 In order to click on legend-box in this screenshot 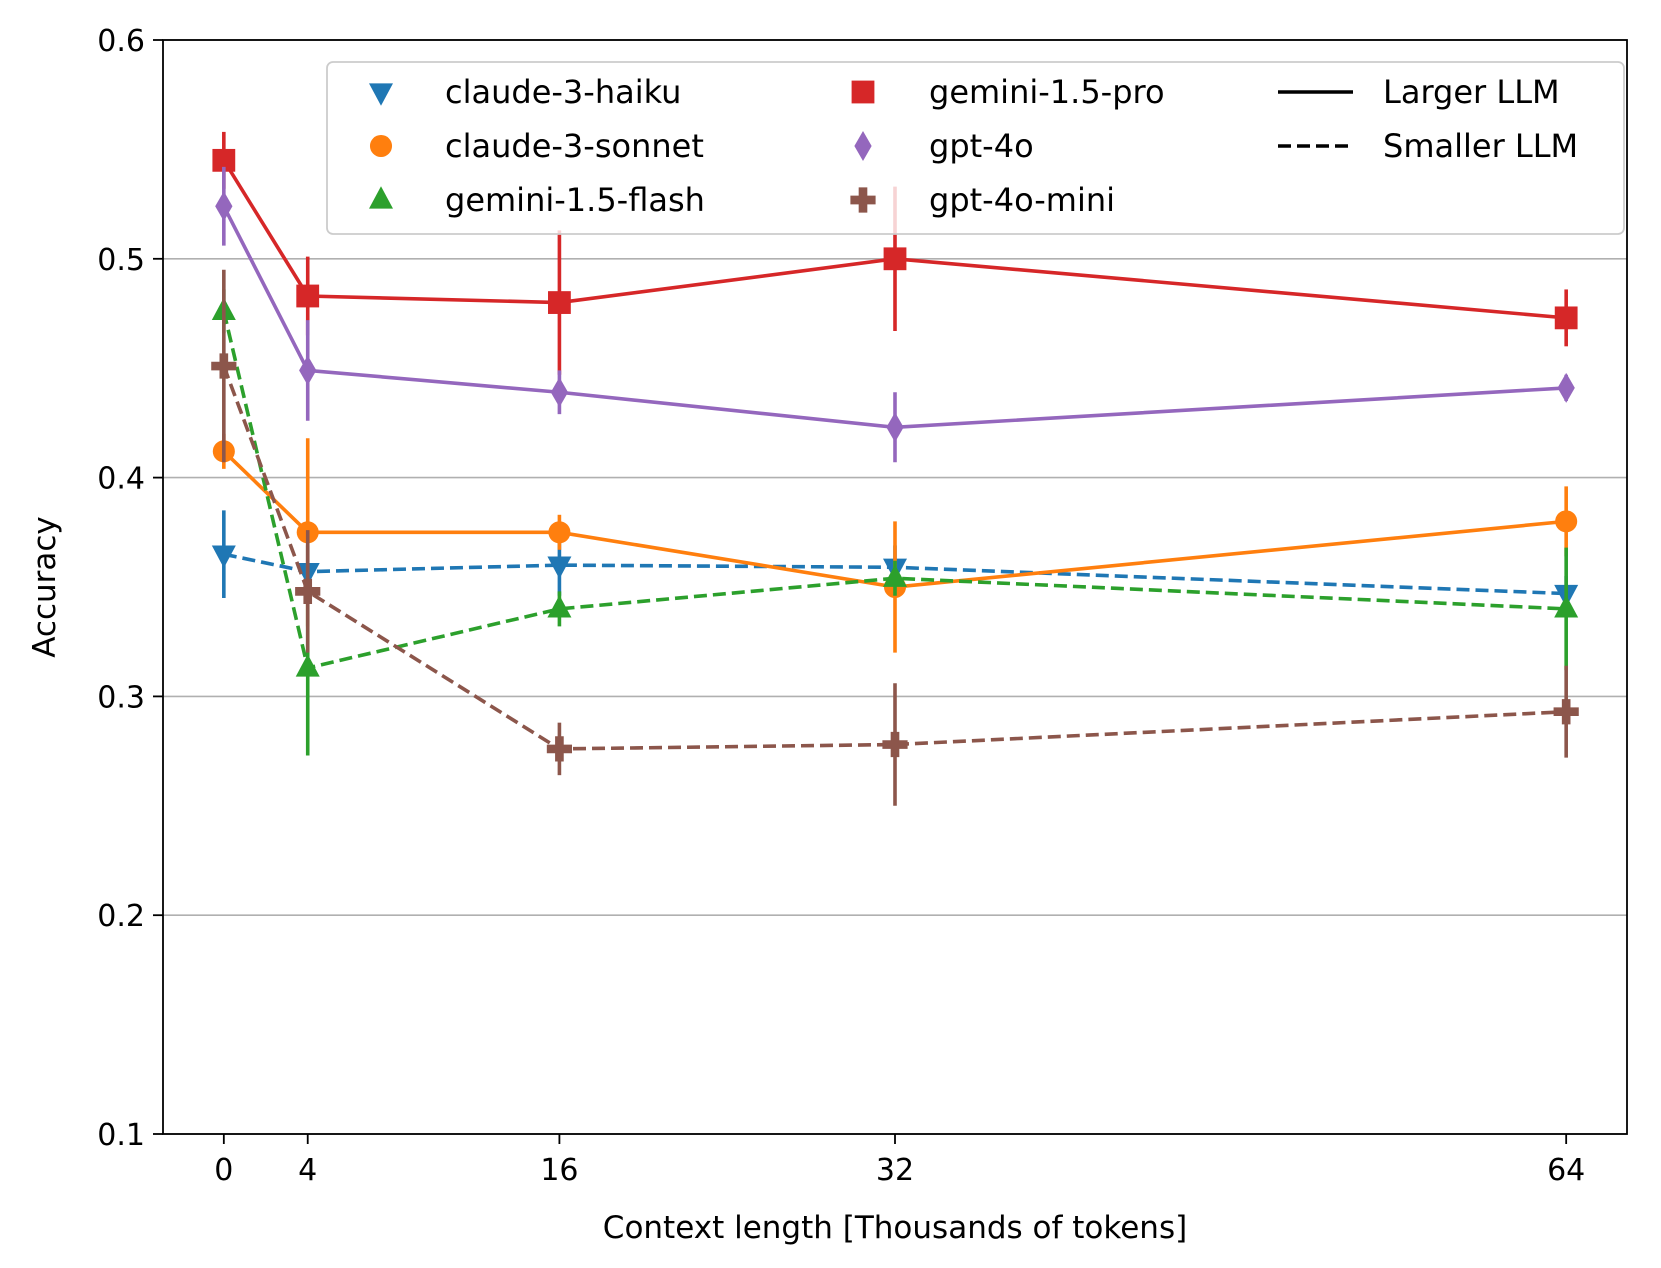, I will do `click(975, 148)`.